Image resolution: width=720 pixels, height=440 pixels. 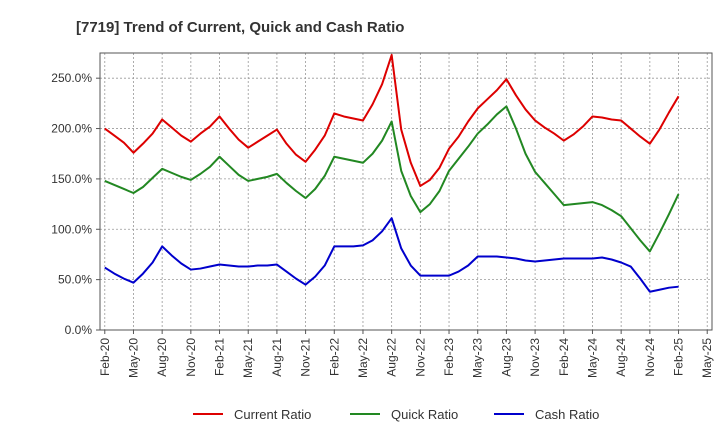 I want to click on x-tick-label: May-22, so click(x=363, y=358).